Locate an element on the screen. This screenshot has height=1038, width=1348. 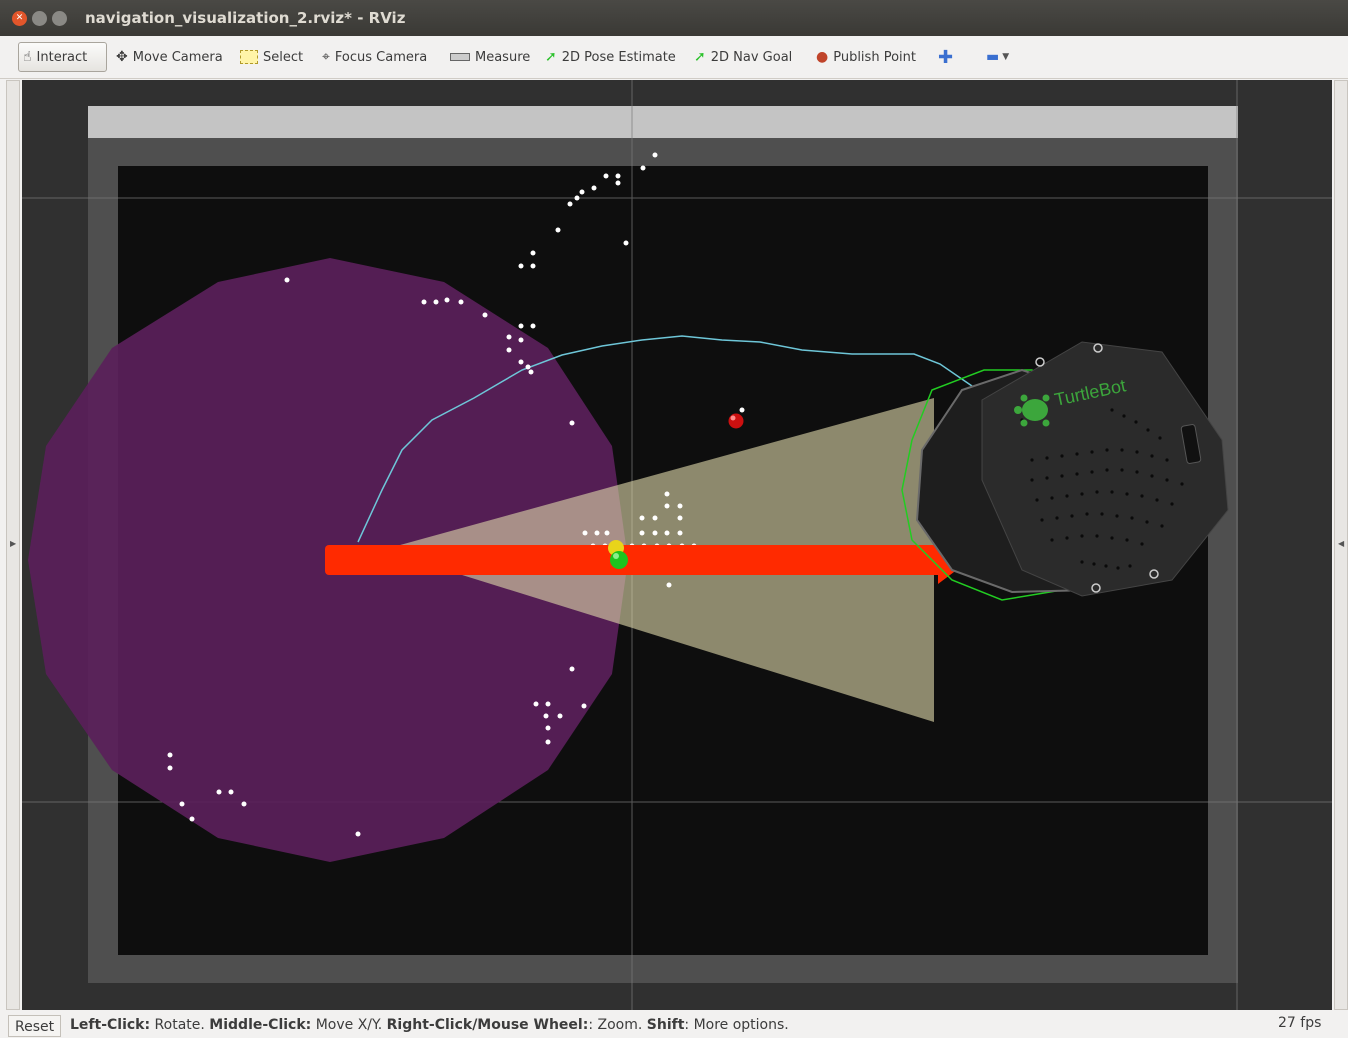
hint-desc: Move X/Y. is located at coordinates (349, 1025).